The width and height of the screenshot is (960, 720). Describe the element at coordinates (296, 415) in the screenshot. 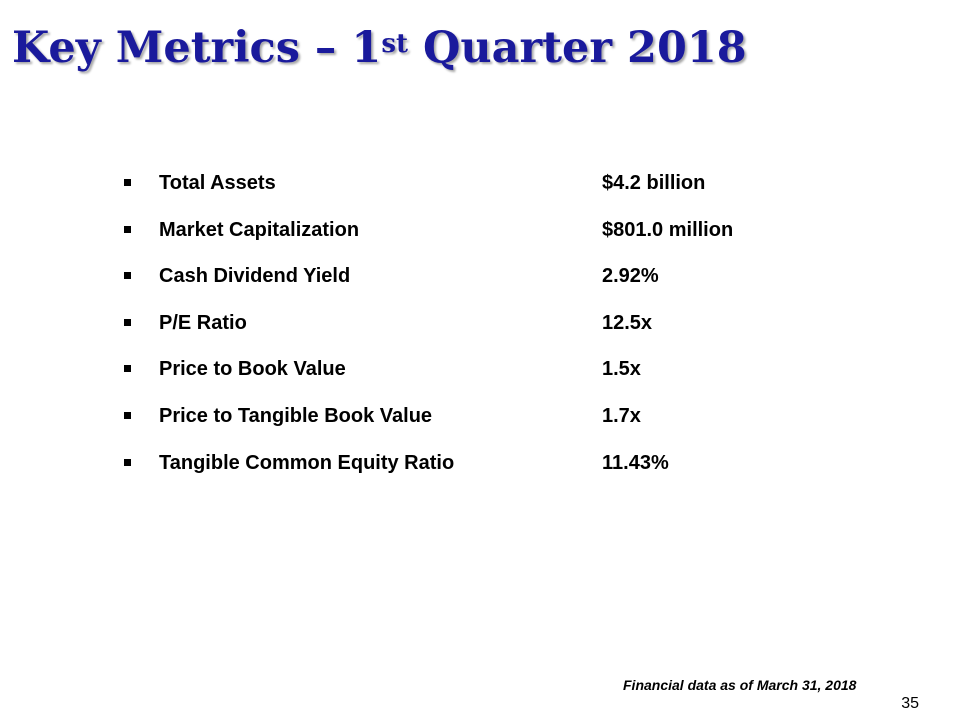

I see `metric-label: Price to Tangible Book Value` at that location.